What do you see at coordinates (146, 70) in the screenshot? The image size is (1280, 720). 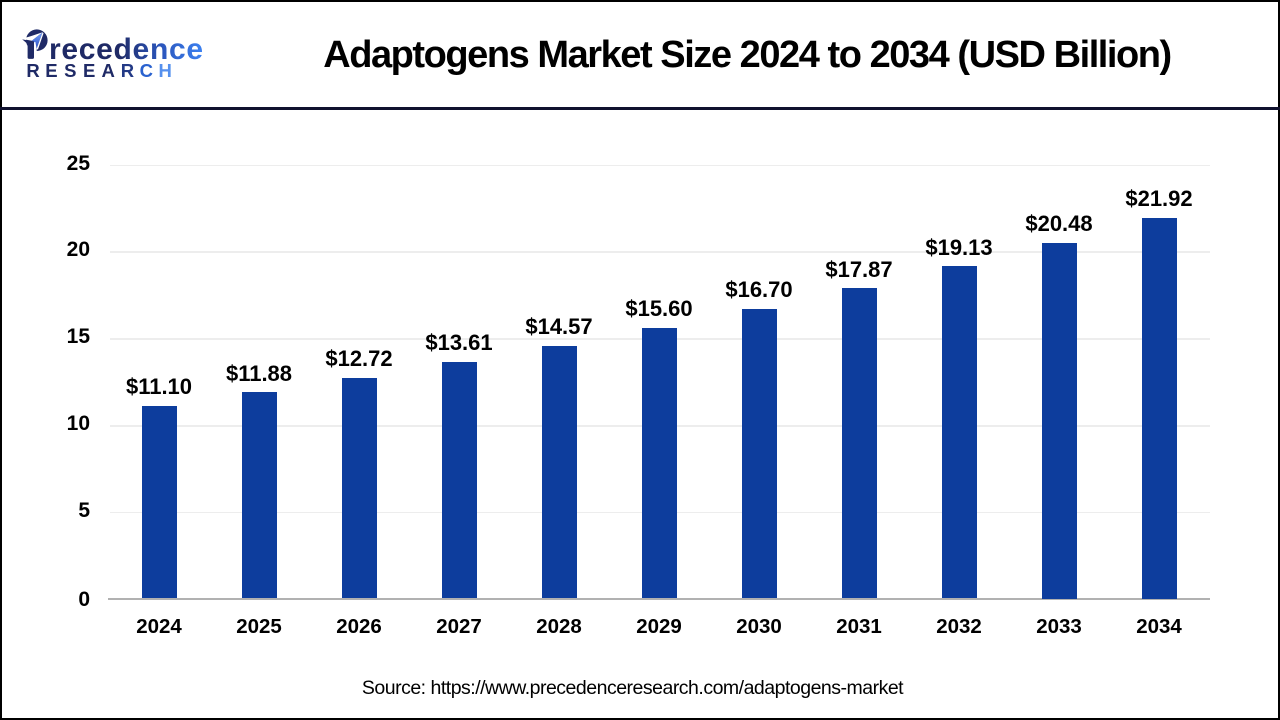 I see `svg-text: C` at bounding box center [146, 70].